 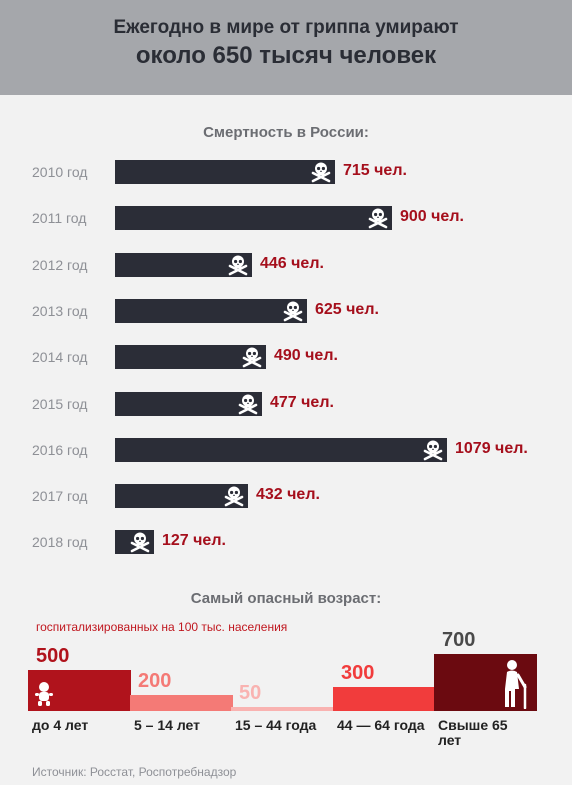 I want to click on mortality-chart-title: Смертность в России:, so click(x=286, y=132).